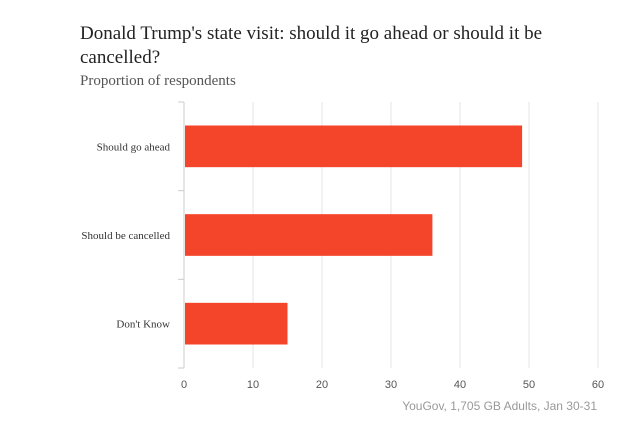  Describe the element at coordinates (253, 385) in the screenshot. I see `x-tick-label: 10` at that location.